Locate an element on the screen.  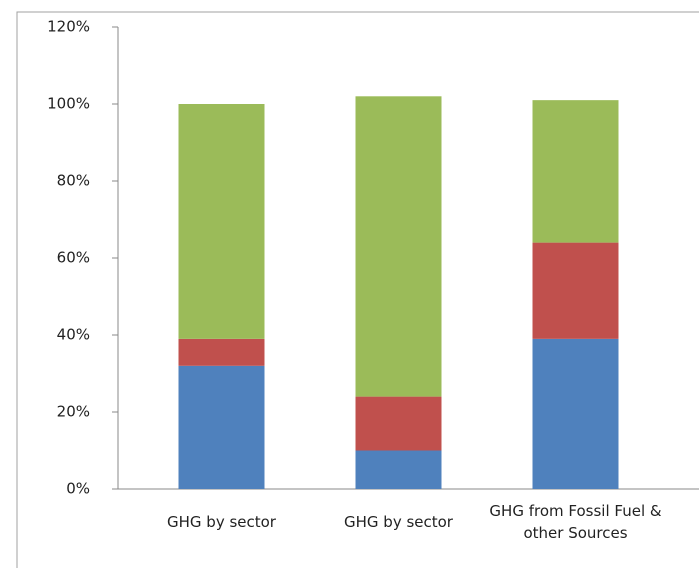
y-tick-label: 100% is located at coordinates (68, 104).